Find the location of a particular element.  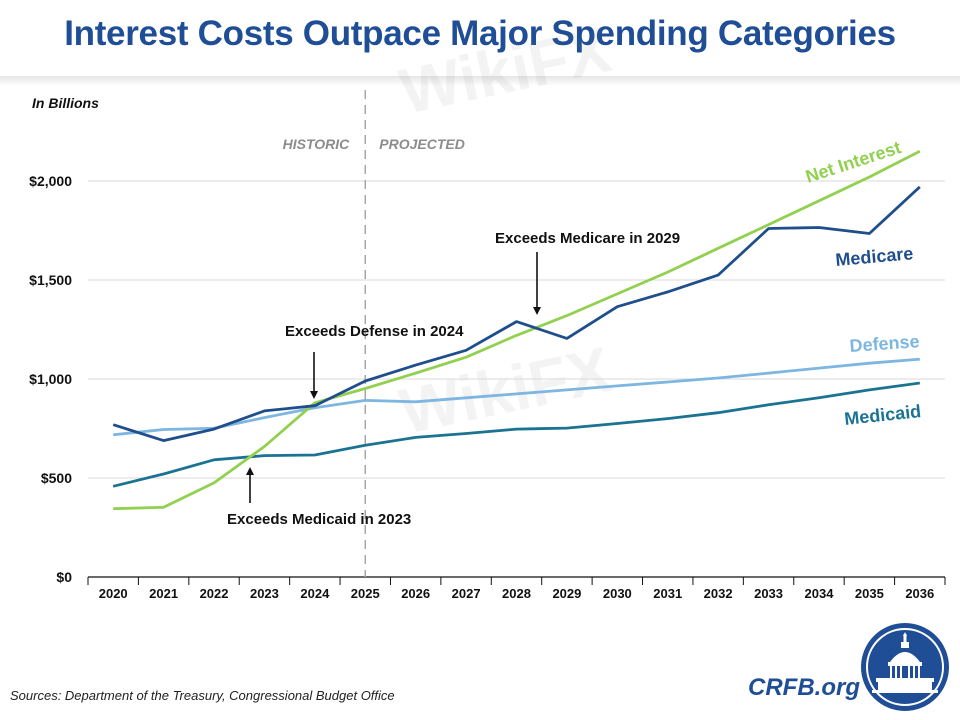

x-tick-label: 2033 is located at coordinates (768, 593).